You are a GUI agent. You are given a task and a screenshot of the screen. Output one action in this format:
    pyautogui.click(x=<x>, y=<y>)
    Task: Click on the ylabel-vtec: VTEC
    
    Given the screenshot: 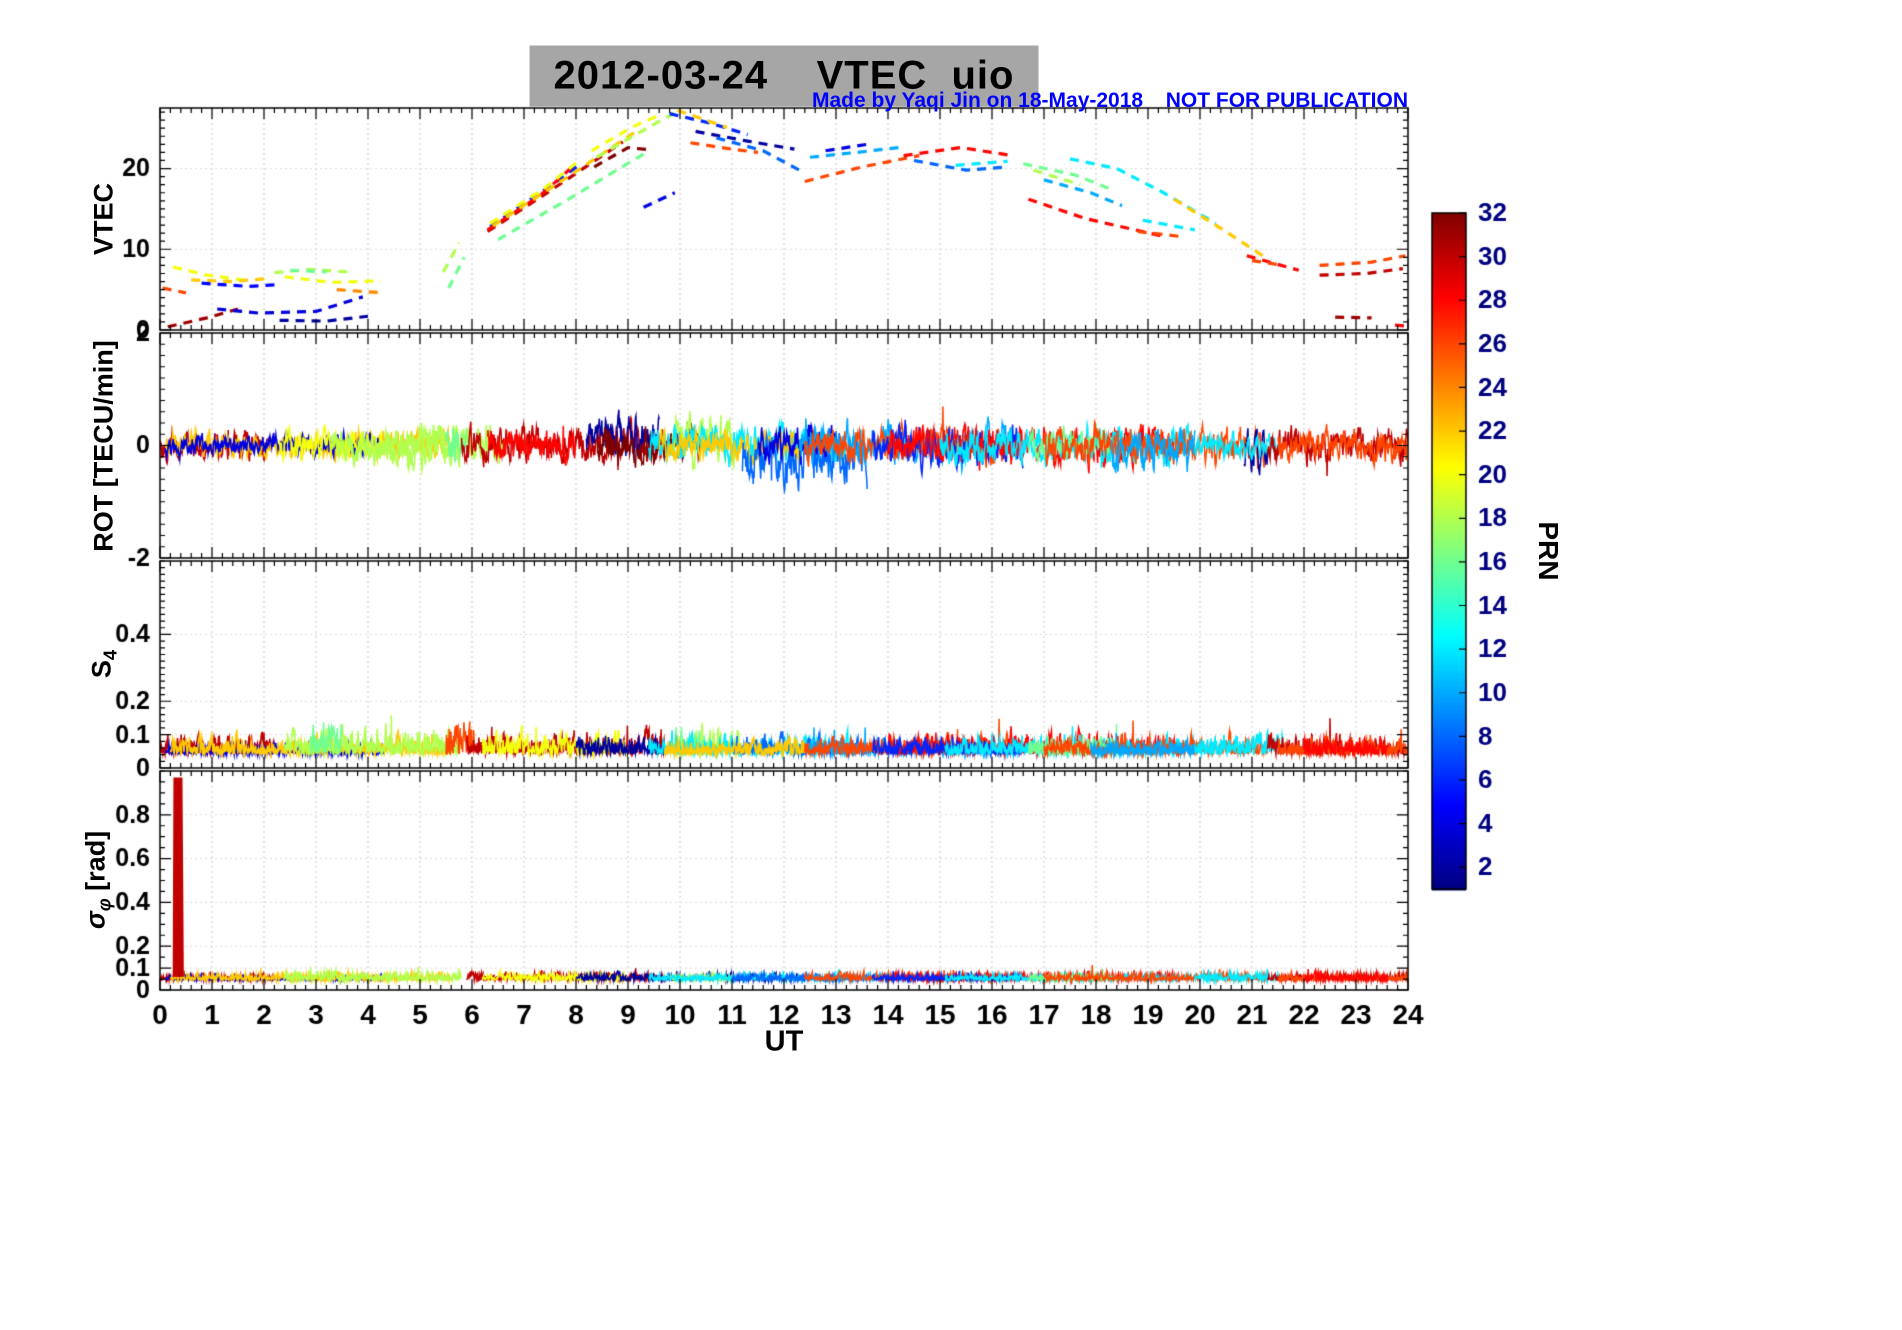 What is the action you would take?
    pyautogui.click(x=103, y=219)
    